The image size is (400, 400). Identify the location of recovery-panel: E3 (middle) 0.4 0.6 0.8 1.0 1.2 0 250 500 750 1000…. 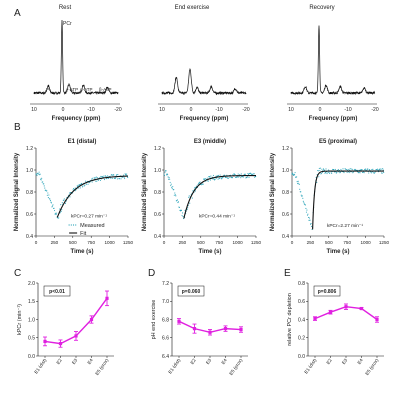
(202, 197).